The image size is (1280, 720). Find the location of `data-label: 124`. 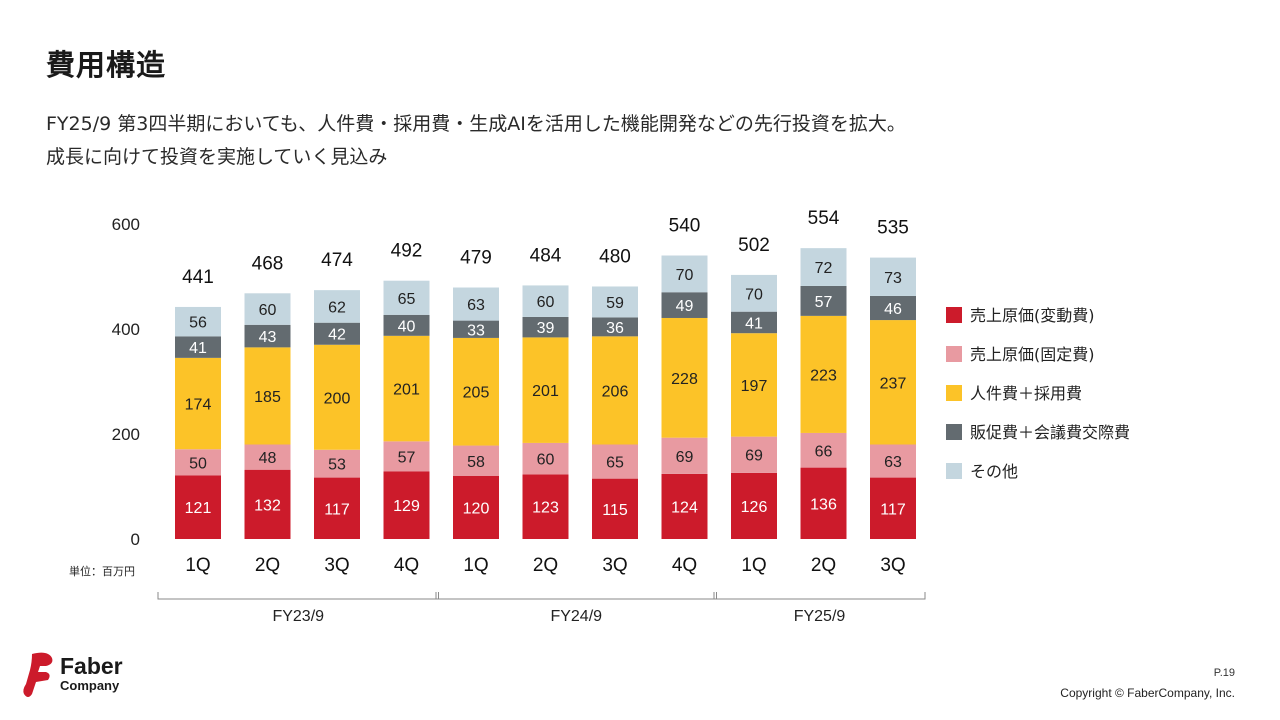

data-label: 124 is located at coordinates (684, 507).